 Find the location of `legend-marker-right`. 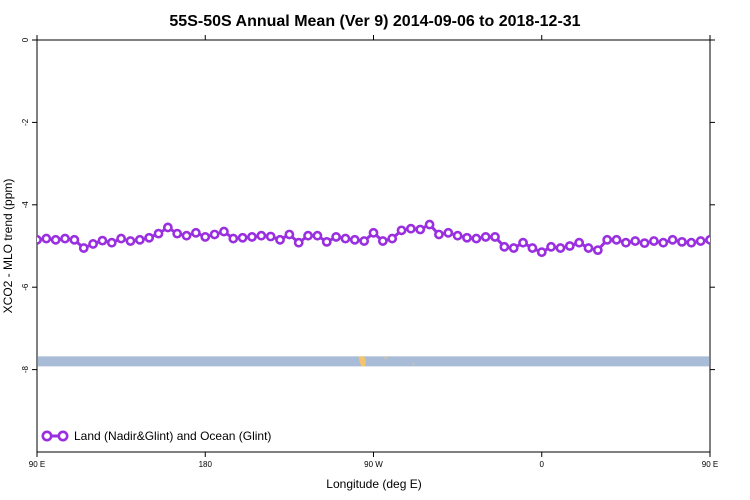

legend-marker-right is located at coordinates (63, 436).